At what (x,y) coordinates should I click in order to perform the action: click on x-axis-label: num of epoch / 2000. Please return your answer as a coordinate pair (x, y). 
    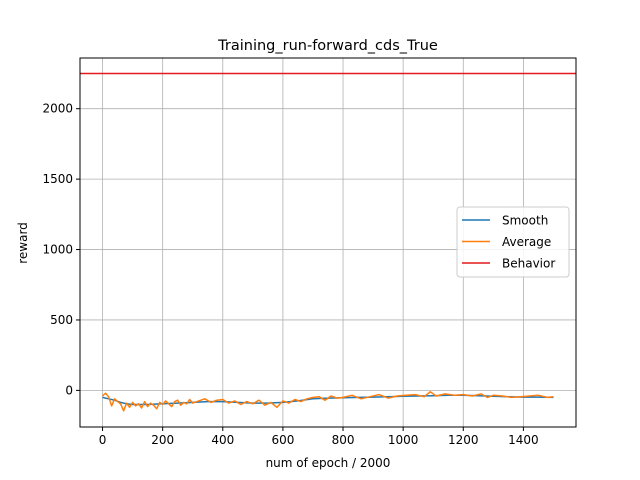
    Looking at the image, I should click on (328, 463).